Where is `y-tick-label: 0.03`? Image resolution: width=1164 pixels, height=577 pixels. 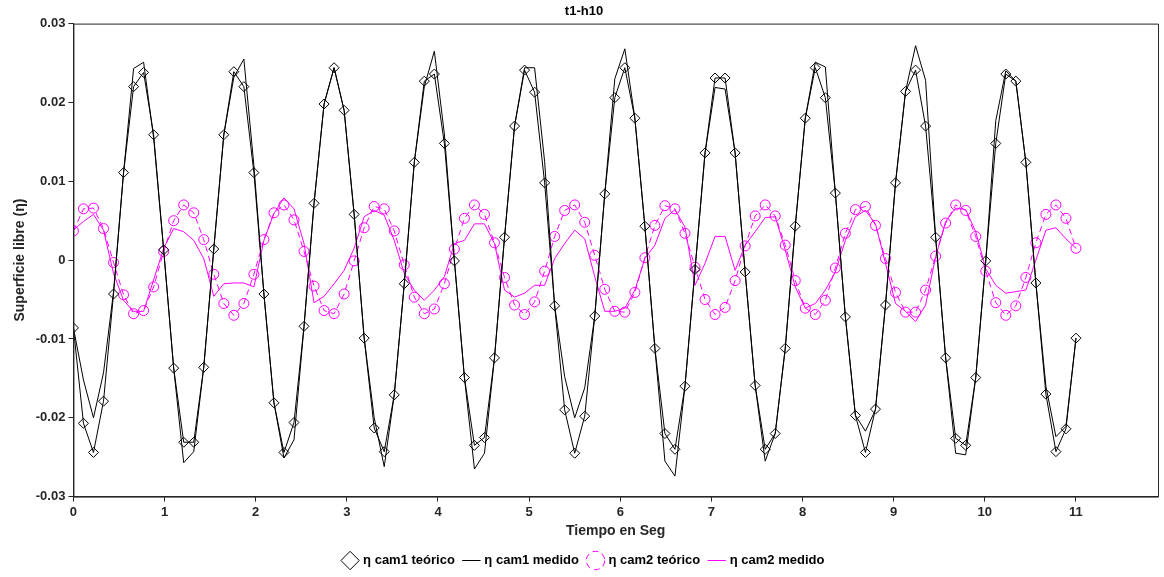
y-tick-label: 0.03 is located at coordinates (53, 23).